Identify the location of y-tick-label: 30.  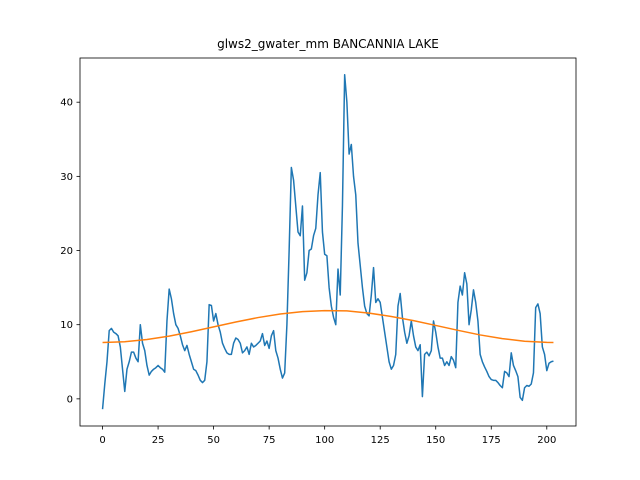
(66, 177).